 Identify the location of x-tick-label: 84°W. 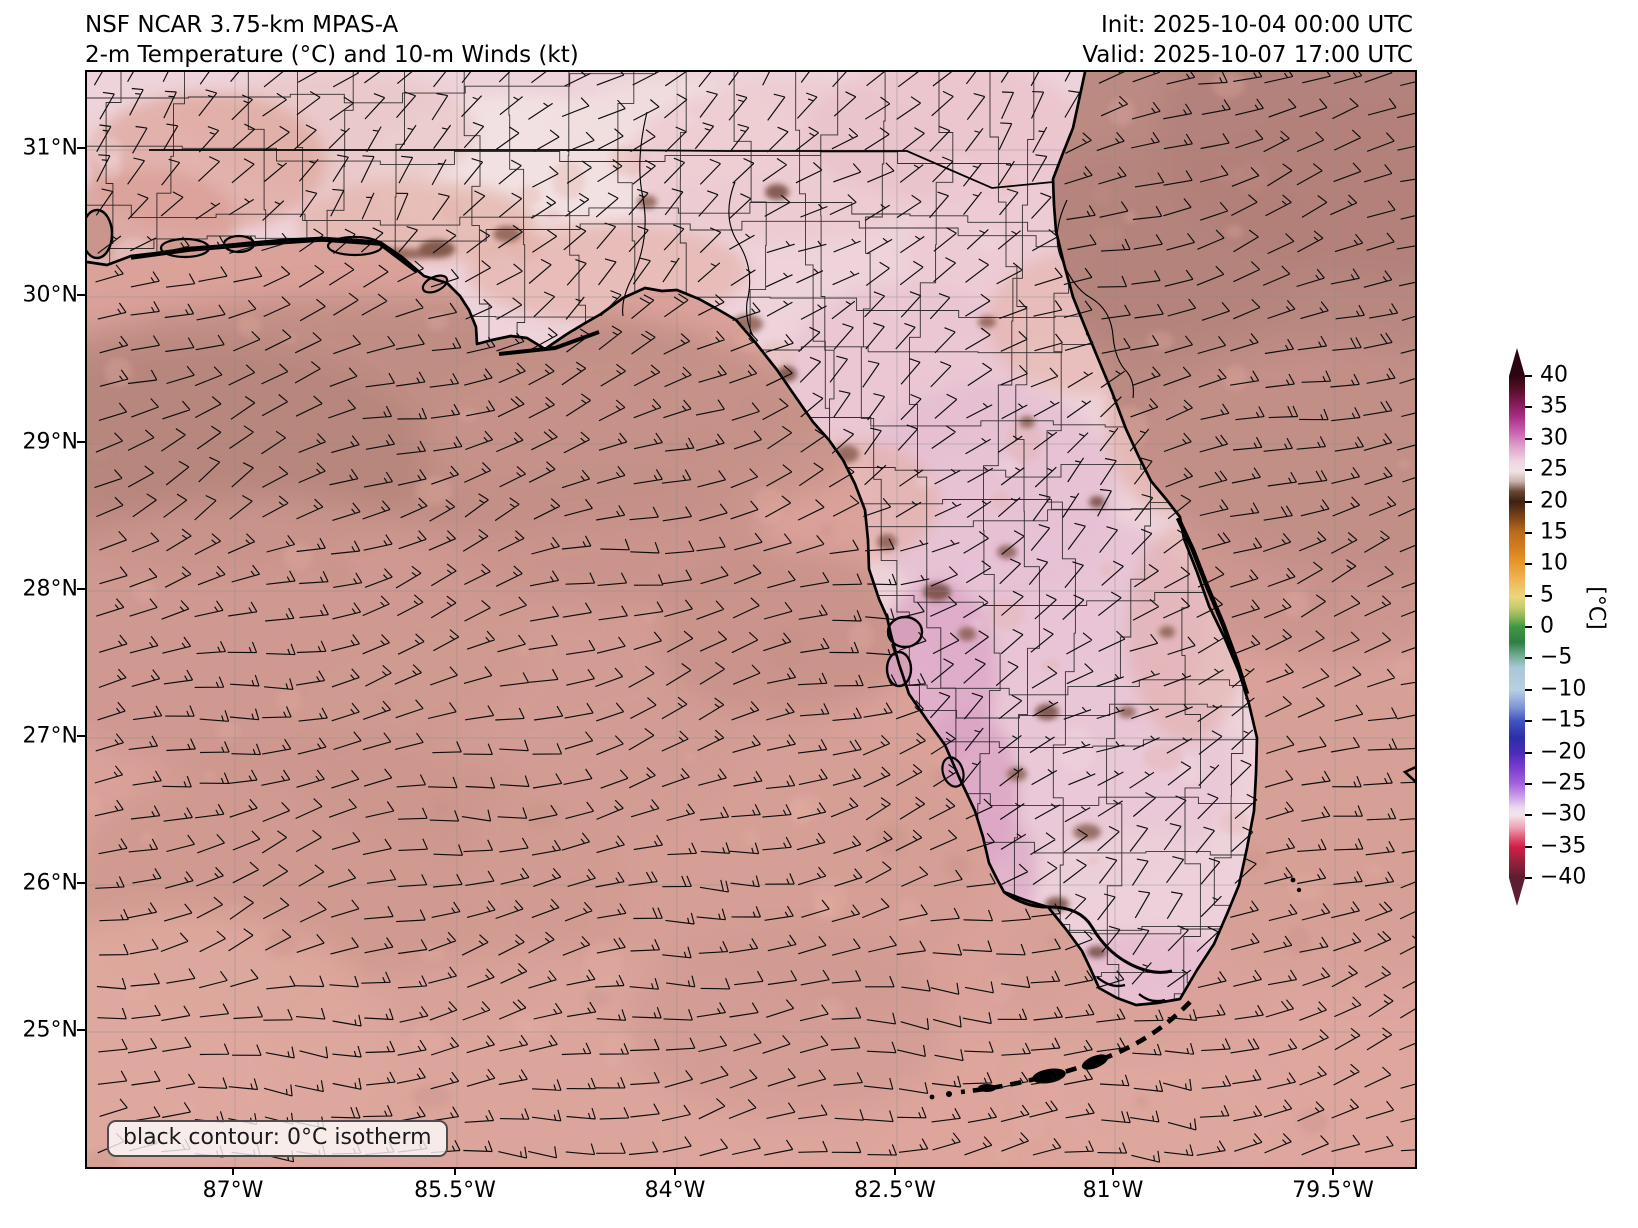
(675, 1190).